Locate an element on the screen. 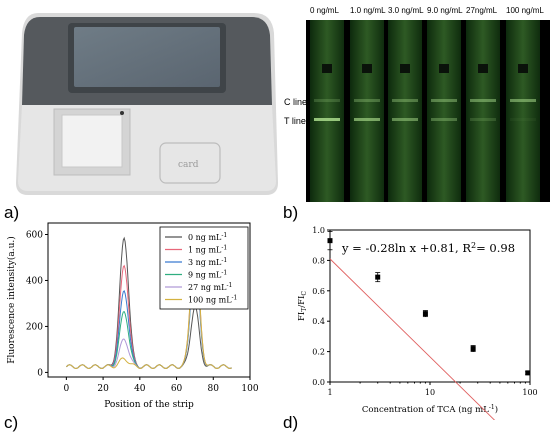  x-tick-label: 10 is located at coordinates (430, 392).